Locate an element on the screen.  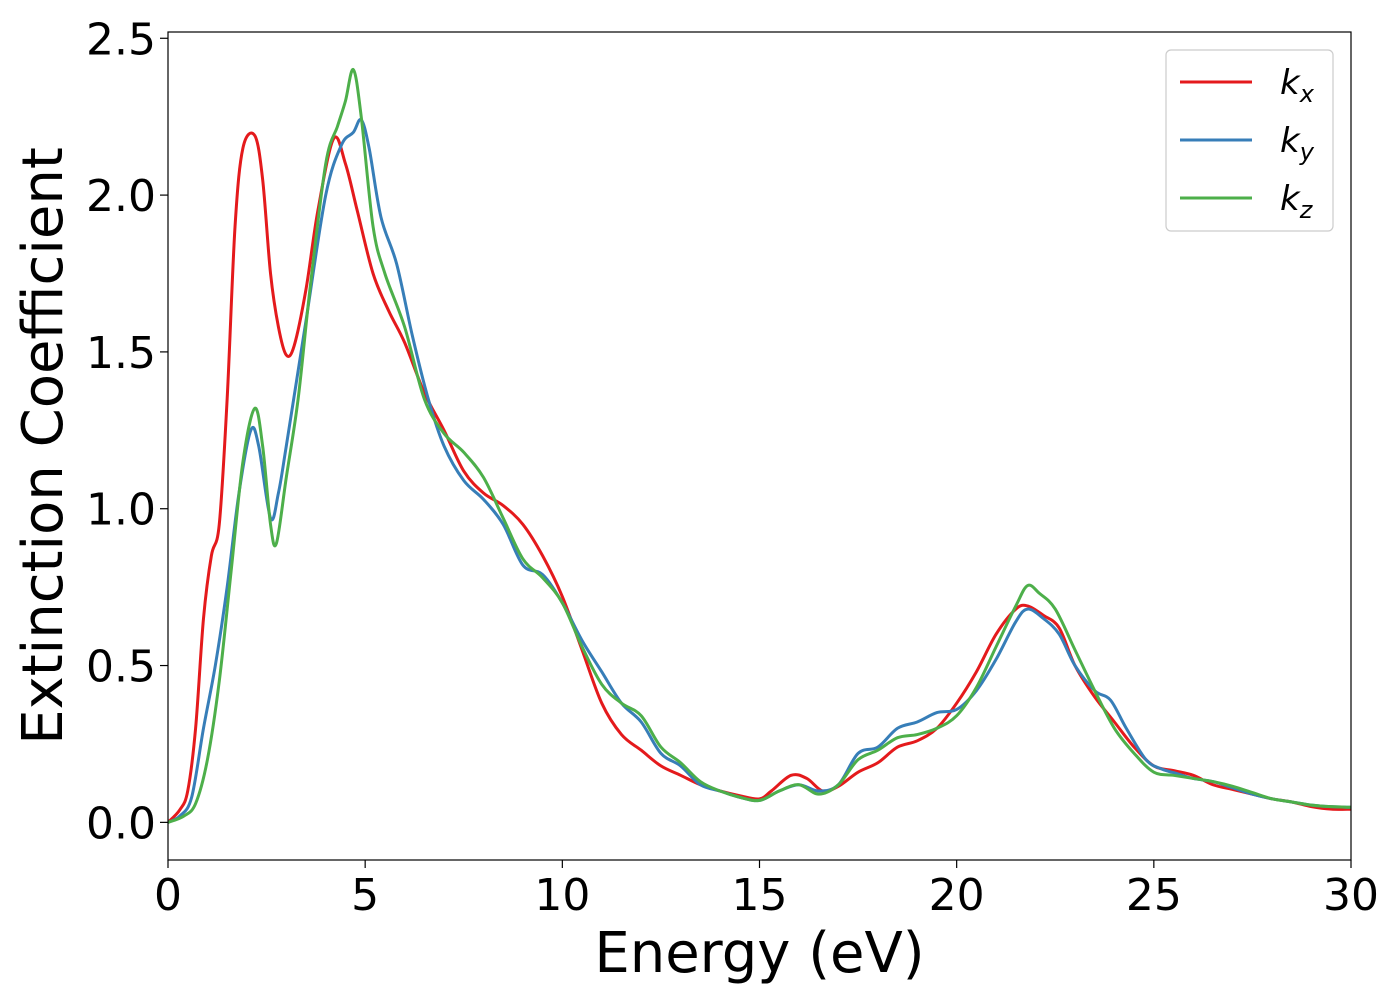
x-tick-label: 10 is located at coordinates (562, 895).